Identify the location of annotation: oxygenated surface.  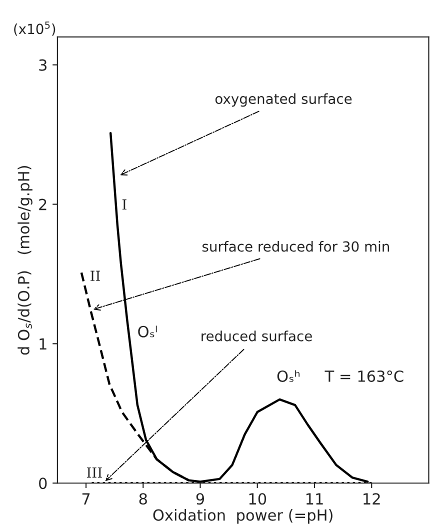
(283, 100).